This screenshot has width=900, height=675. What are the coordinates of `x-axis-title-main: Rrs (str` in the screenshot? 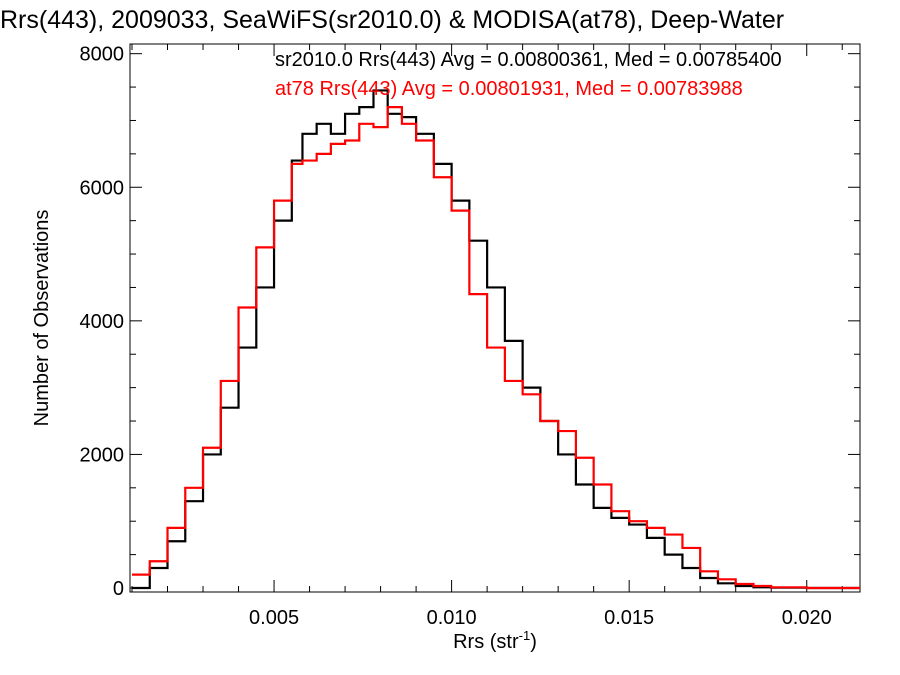 It's located at (486, 642).